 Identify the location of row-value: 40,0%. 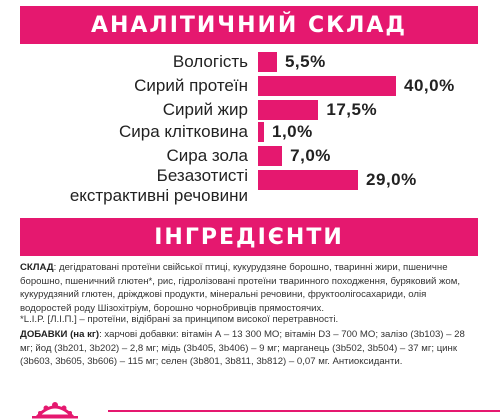
(429, 85).